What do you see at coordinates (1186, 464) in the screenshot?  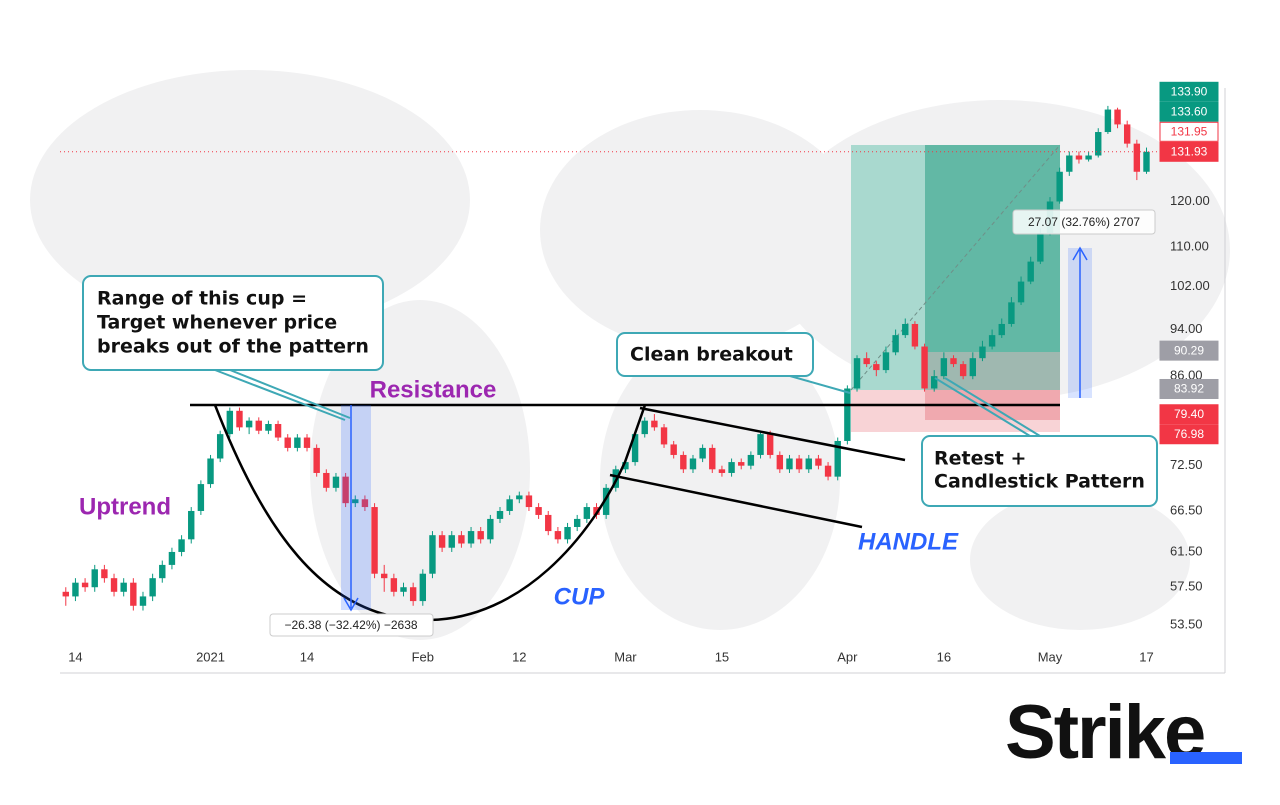 I see `y-tick-label: 72.50` at bounding box center [1186, 464].